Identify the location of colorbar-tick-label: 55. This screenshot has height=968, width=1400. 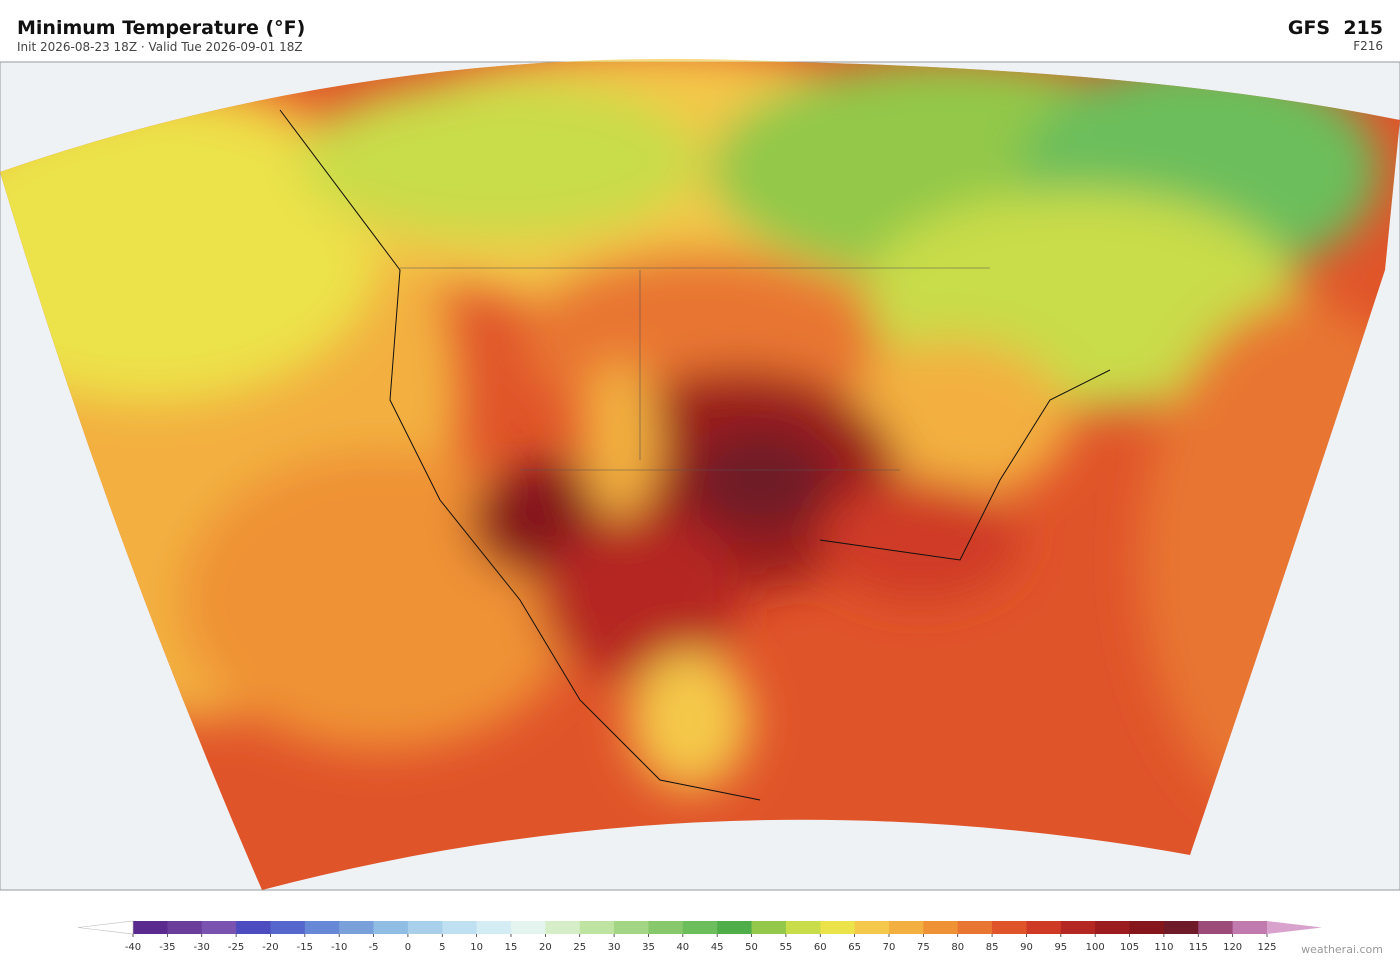
(786, 947).